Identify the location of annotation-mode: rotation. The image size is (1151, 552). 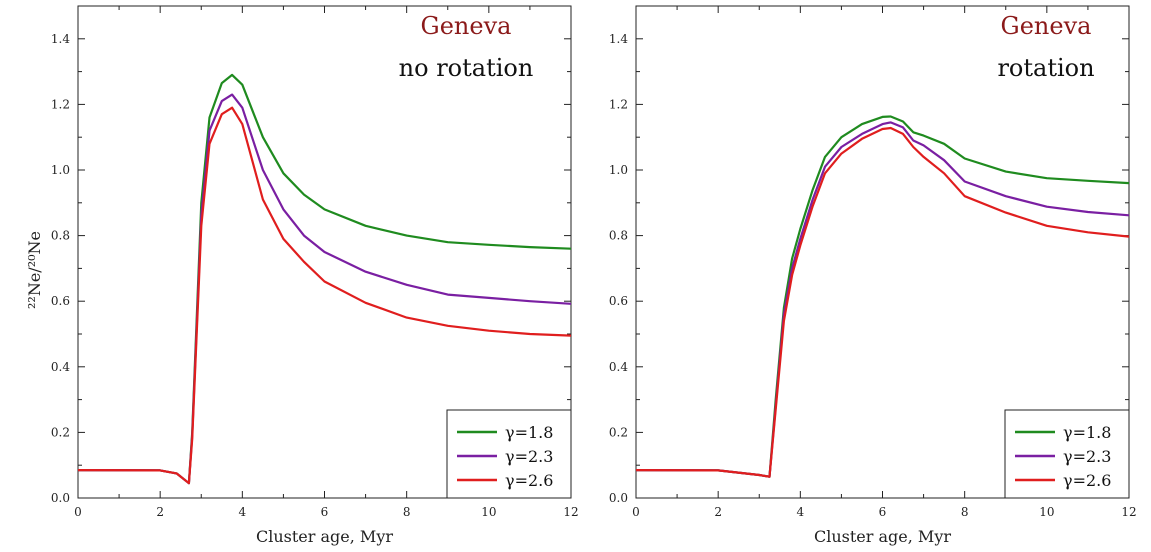
(1045, 68).